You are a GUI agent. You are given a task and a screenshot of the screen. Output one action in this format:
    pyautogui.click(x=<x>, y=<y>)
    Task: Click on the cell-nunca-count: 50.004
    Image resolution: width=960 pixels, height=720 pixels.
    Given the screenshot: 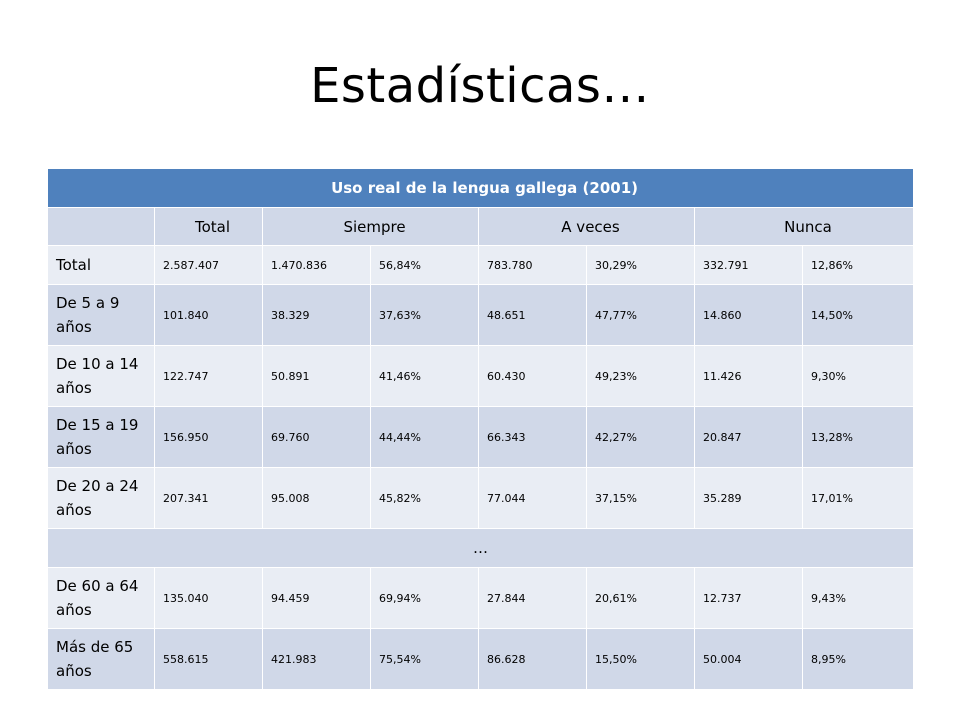 What is the action you would take?
    pyautogui.click(x=748, y=659)
    